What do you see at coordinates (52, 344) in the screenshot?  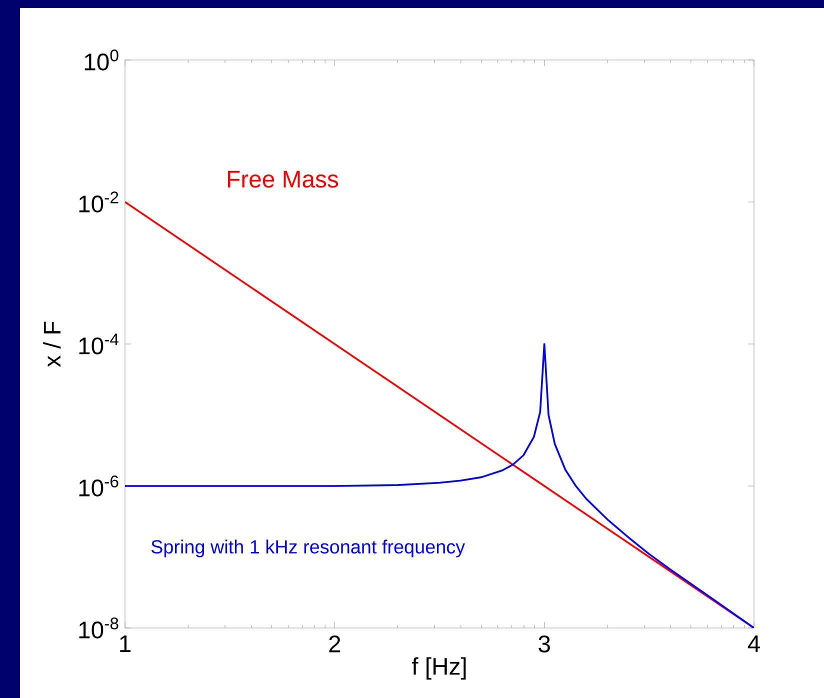 I see `y-axis-title: x / F` at bounding box center [52, 344].